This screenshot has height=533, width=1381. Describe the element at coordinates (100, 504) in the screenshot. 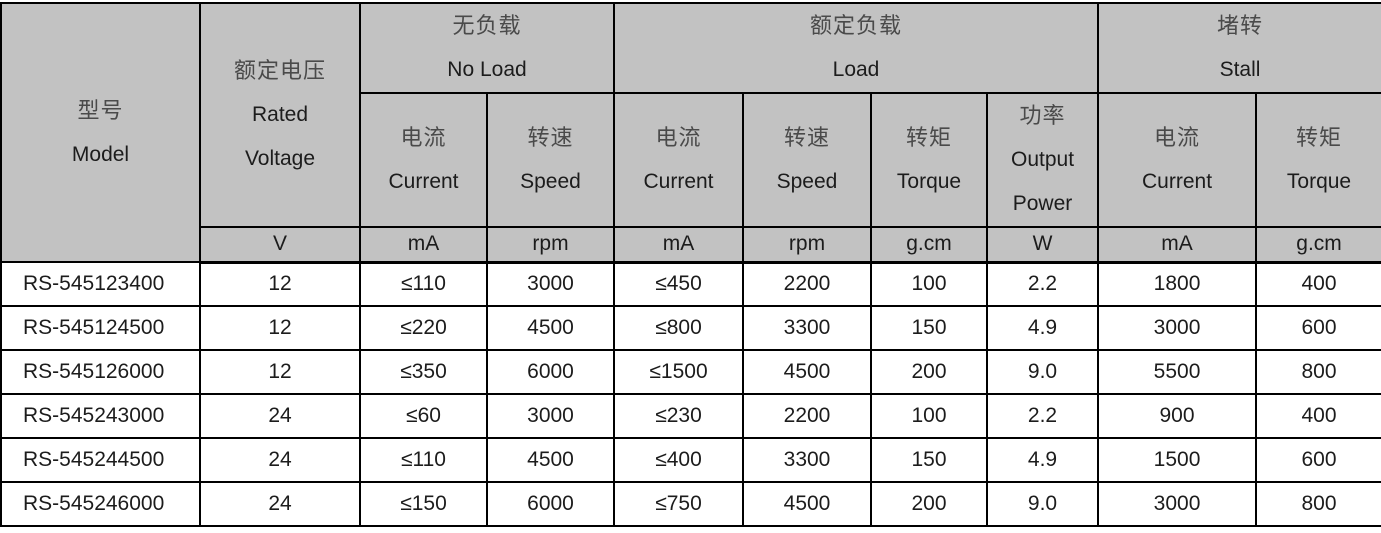

I see `cell-model: RS-545246000` at that location.